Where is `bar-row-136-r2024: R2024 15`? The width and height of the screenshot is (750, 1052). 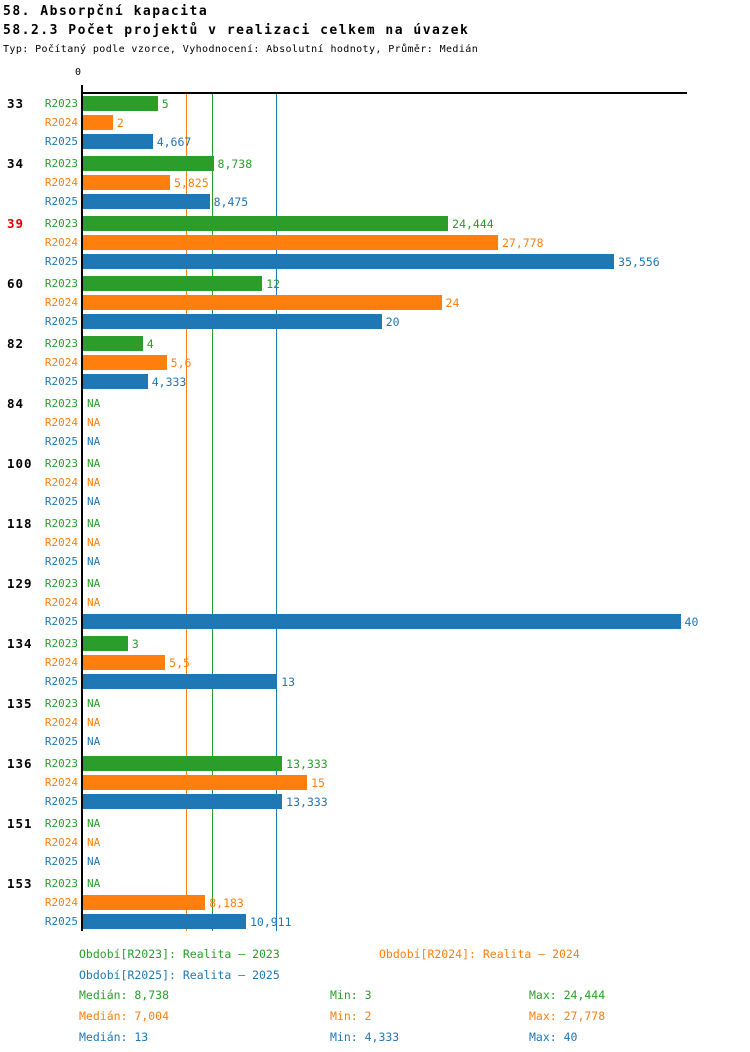 bar-row-136-r2024: R2024 15 is located at coordinates (375, 782).